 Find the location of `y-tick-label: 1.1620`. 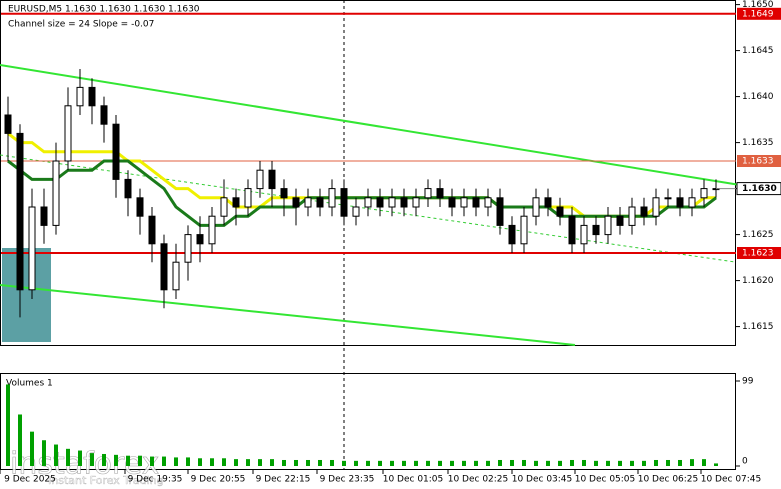

y-tick-label: 1.1620 is located at coordinates (758, 281).